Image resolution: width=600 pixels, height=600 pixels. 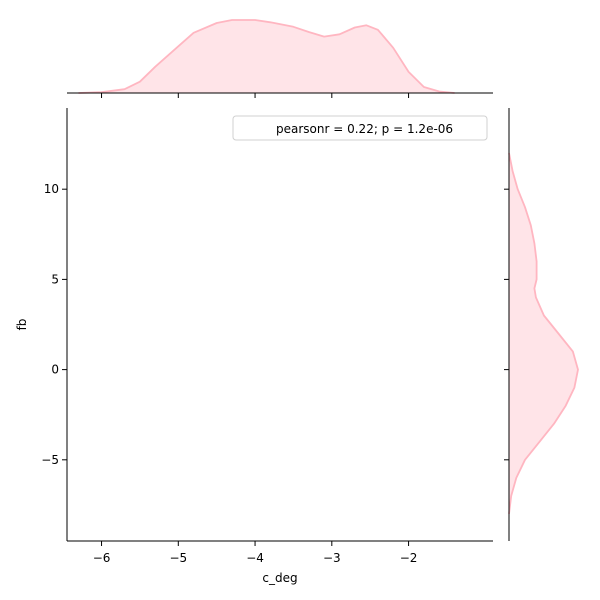 I want to click on x-ticks: −6 −5 −4 −3 −2, so click(x=255, y=553).